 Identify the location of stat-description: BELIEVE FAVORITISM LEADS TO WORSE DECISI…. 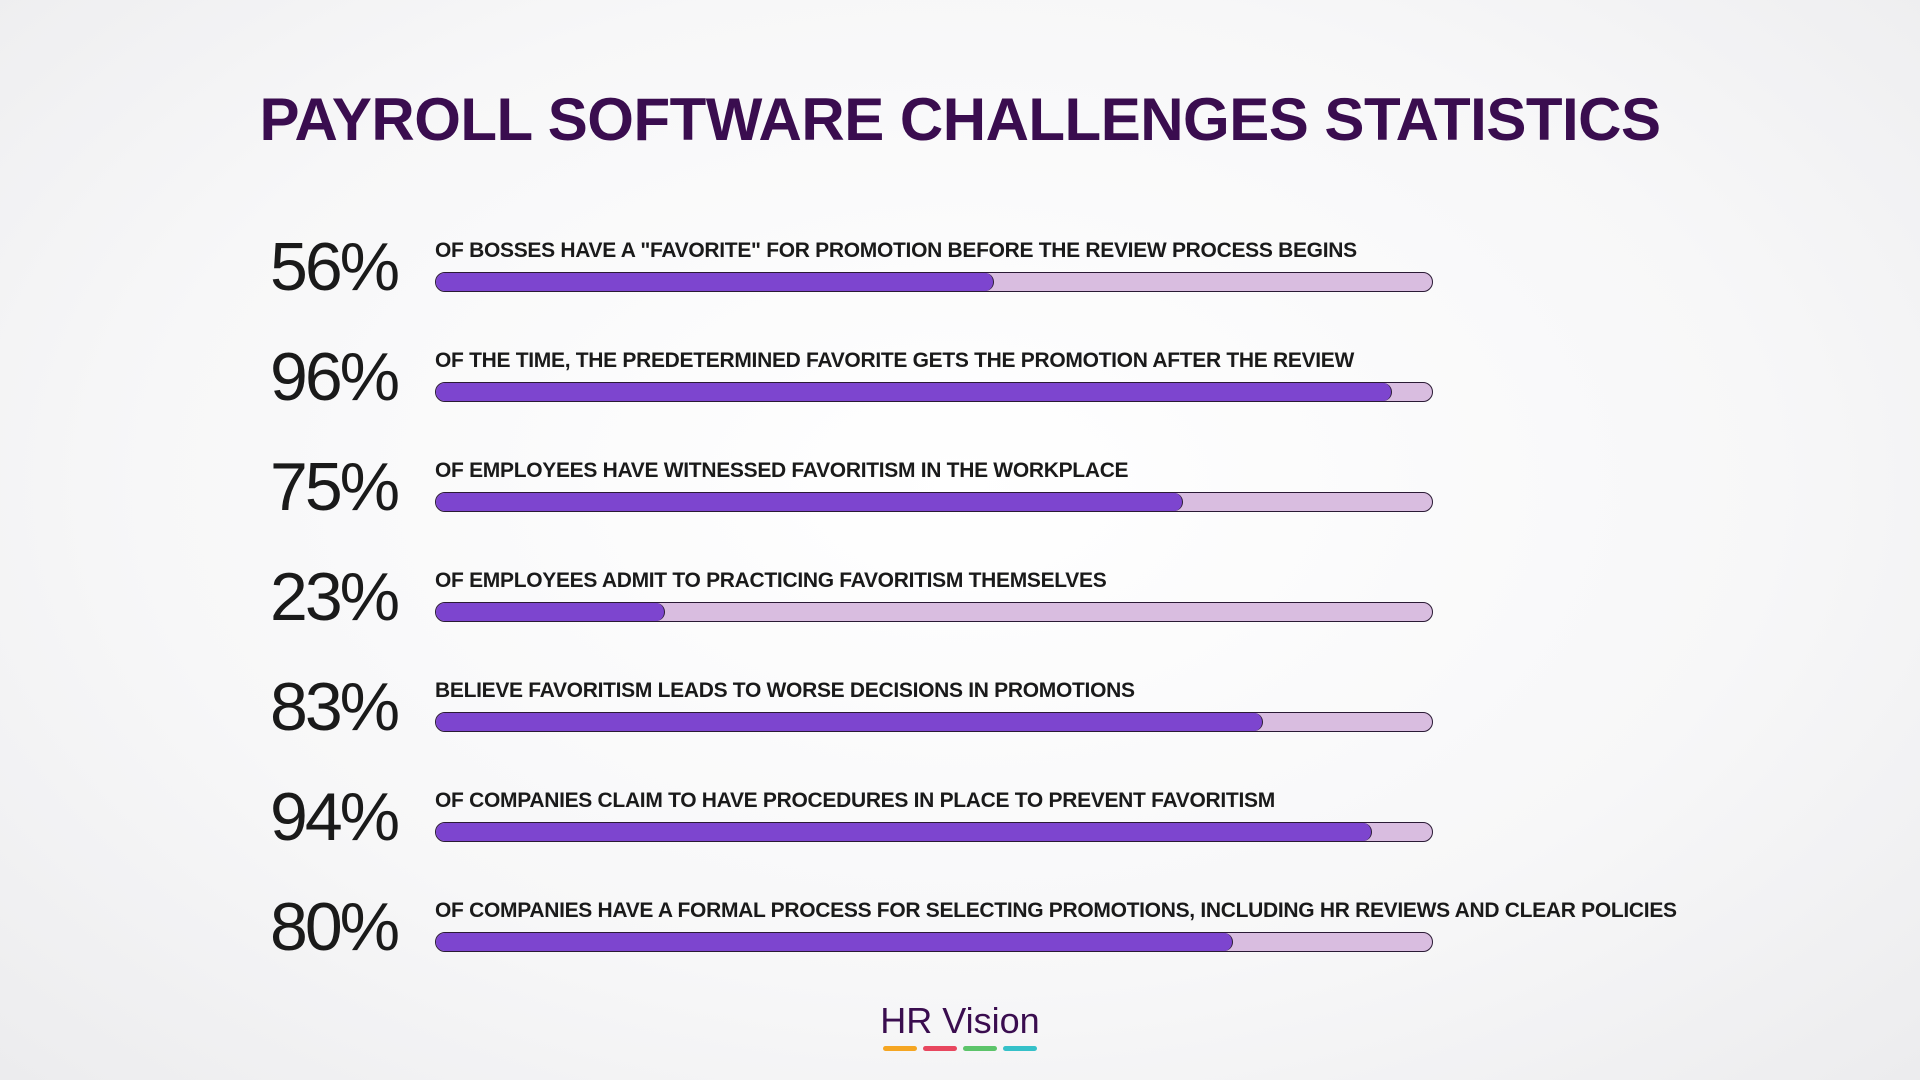
(785, 690).